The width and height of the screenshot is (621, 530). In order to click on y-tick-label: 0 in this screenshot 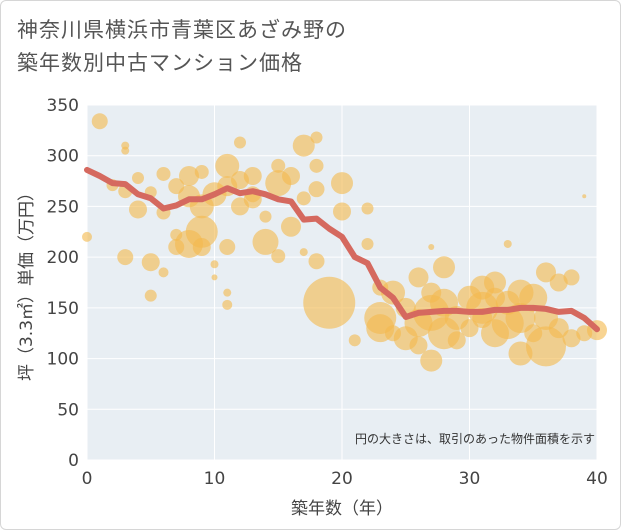, I will do `click(73, 461)`.